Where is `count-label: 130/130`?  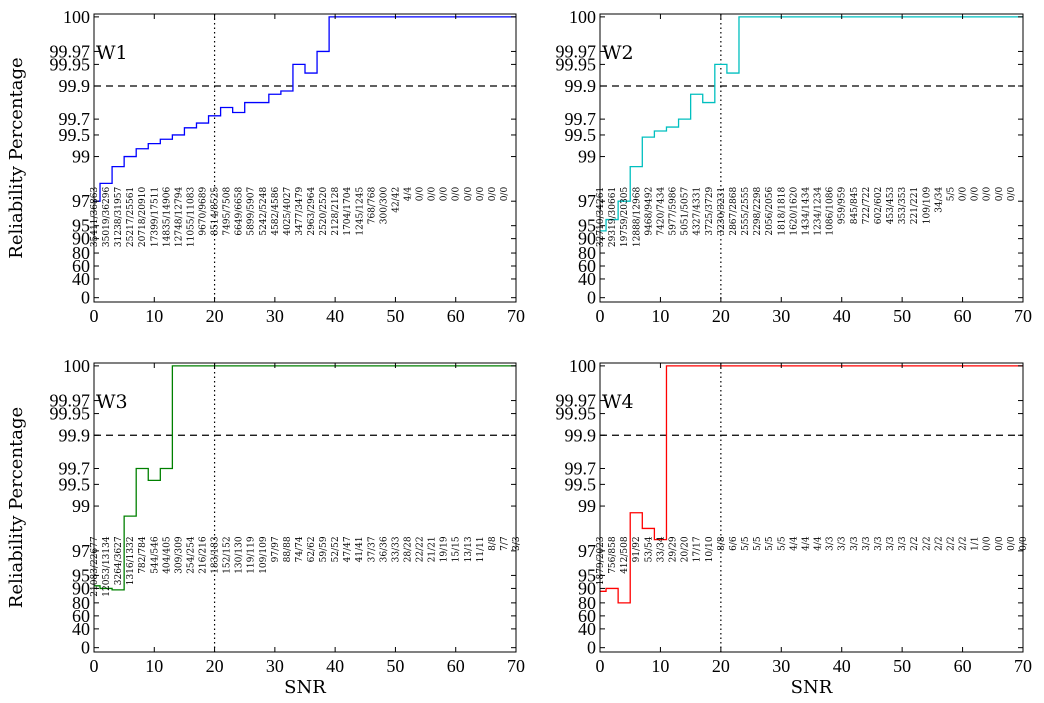 count-label: 130/130 is located at coordinates (240, 555).